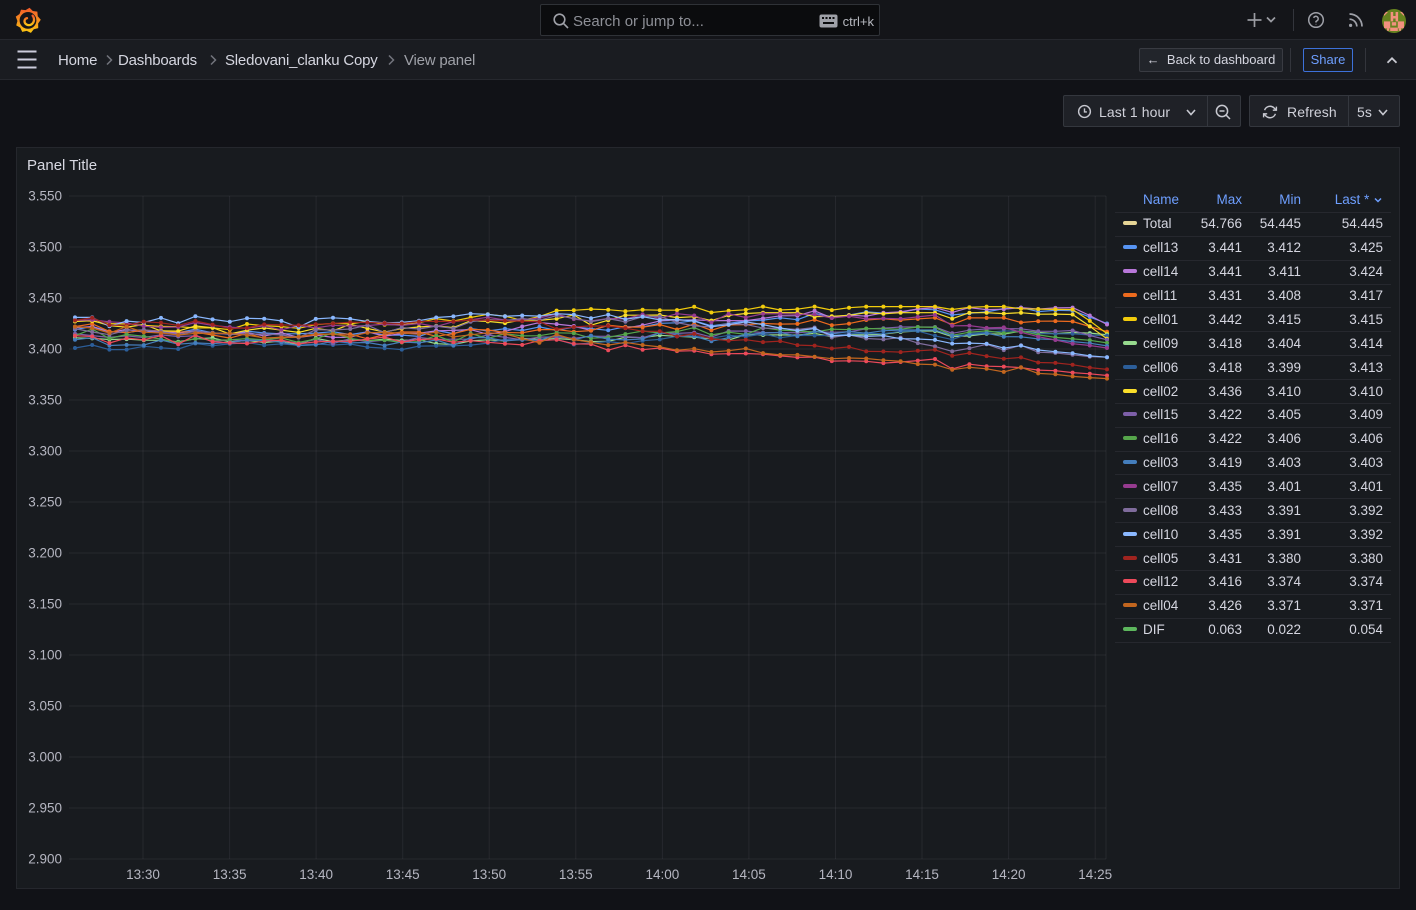 The height and width of the screenshot is (910, 1416). I want to click on svg-text: 2.950, so click(45, 808).